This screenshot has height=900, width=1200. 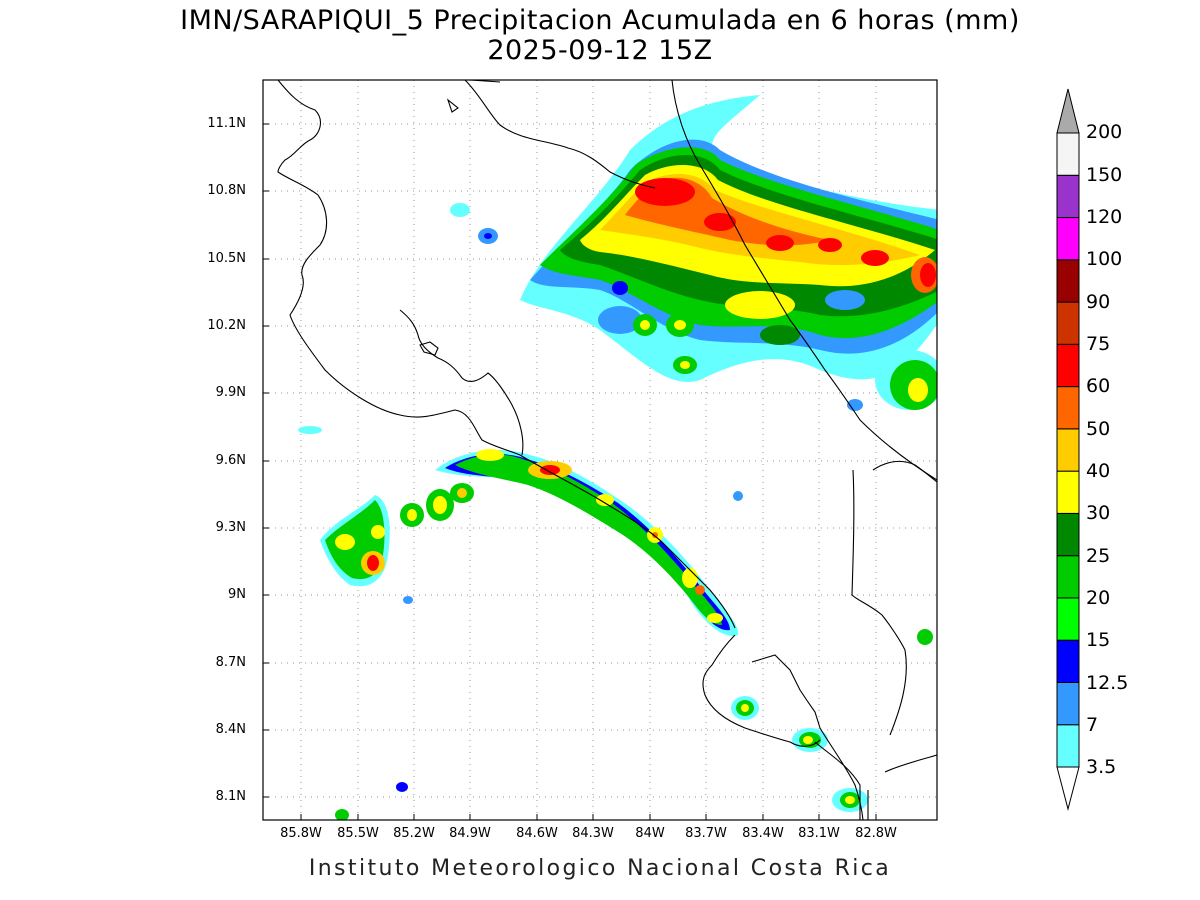 What do you see at coordinates (763, 833) in the screenshot?
I see `lon-tick-label: 83.4W` at bounding box center [763, 833].